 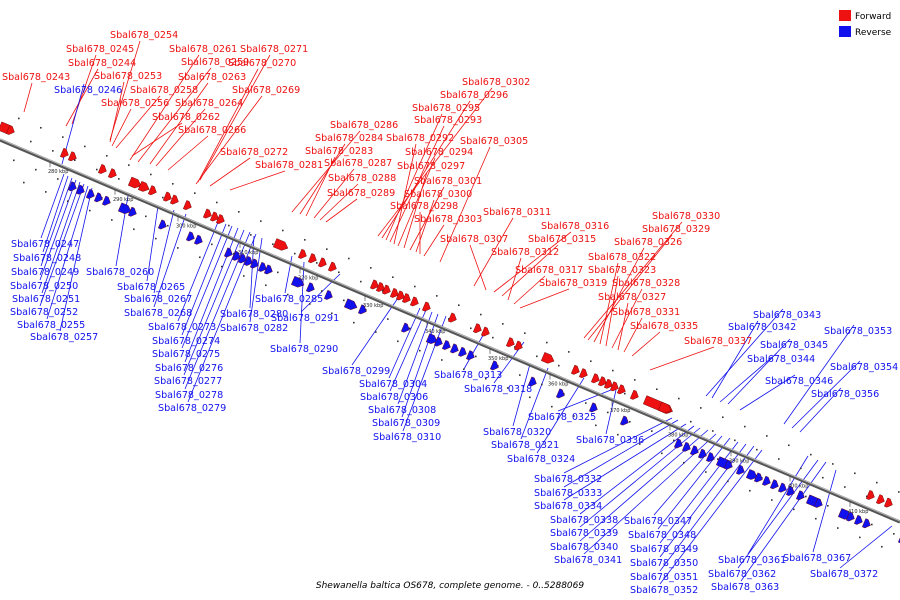 I want to click on gene-label-reverse: Sbal678_0362, so click(x=742, y=574).